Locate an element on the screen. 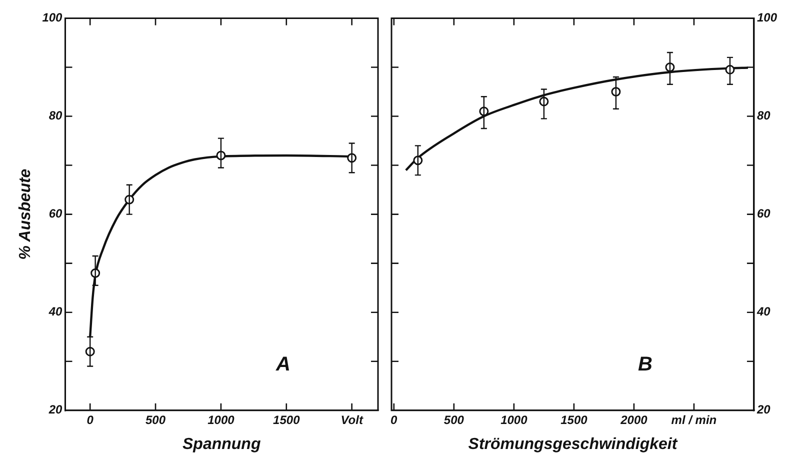 The height and width of the screenshot is (466, 796). x-tick-label: ml / min is located at coordinates (694, 419).